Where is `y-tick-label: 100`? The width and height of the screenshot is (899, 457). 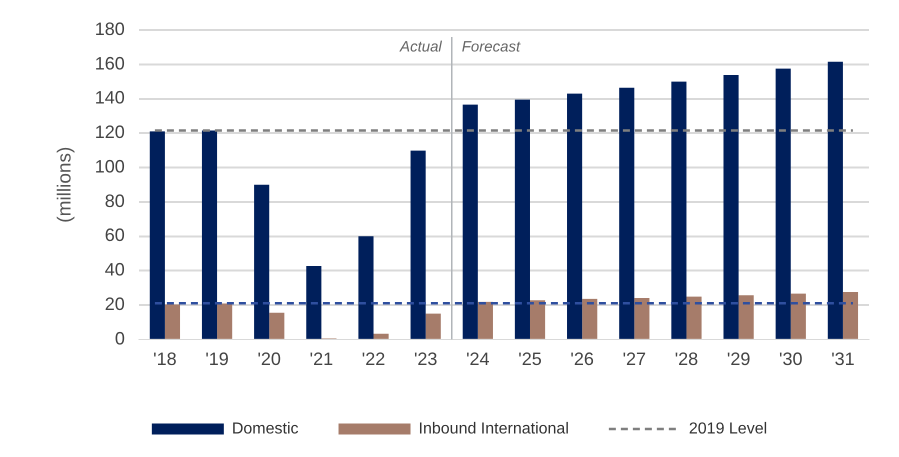
y-tick-label: 100 is located at coordinates (109, 166).